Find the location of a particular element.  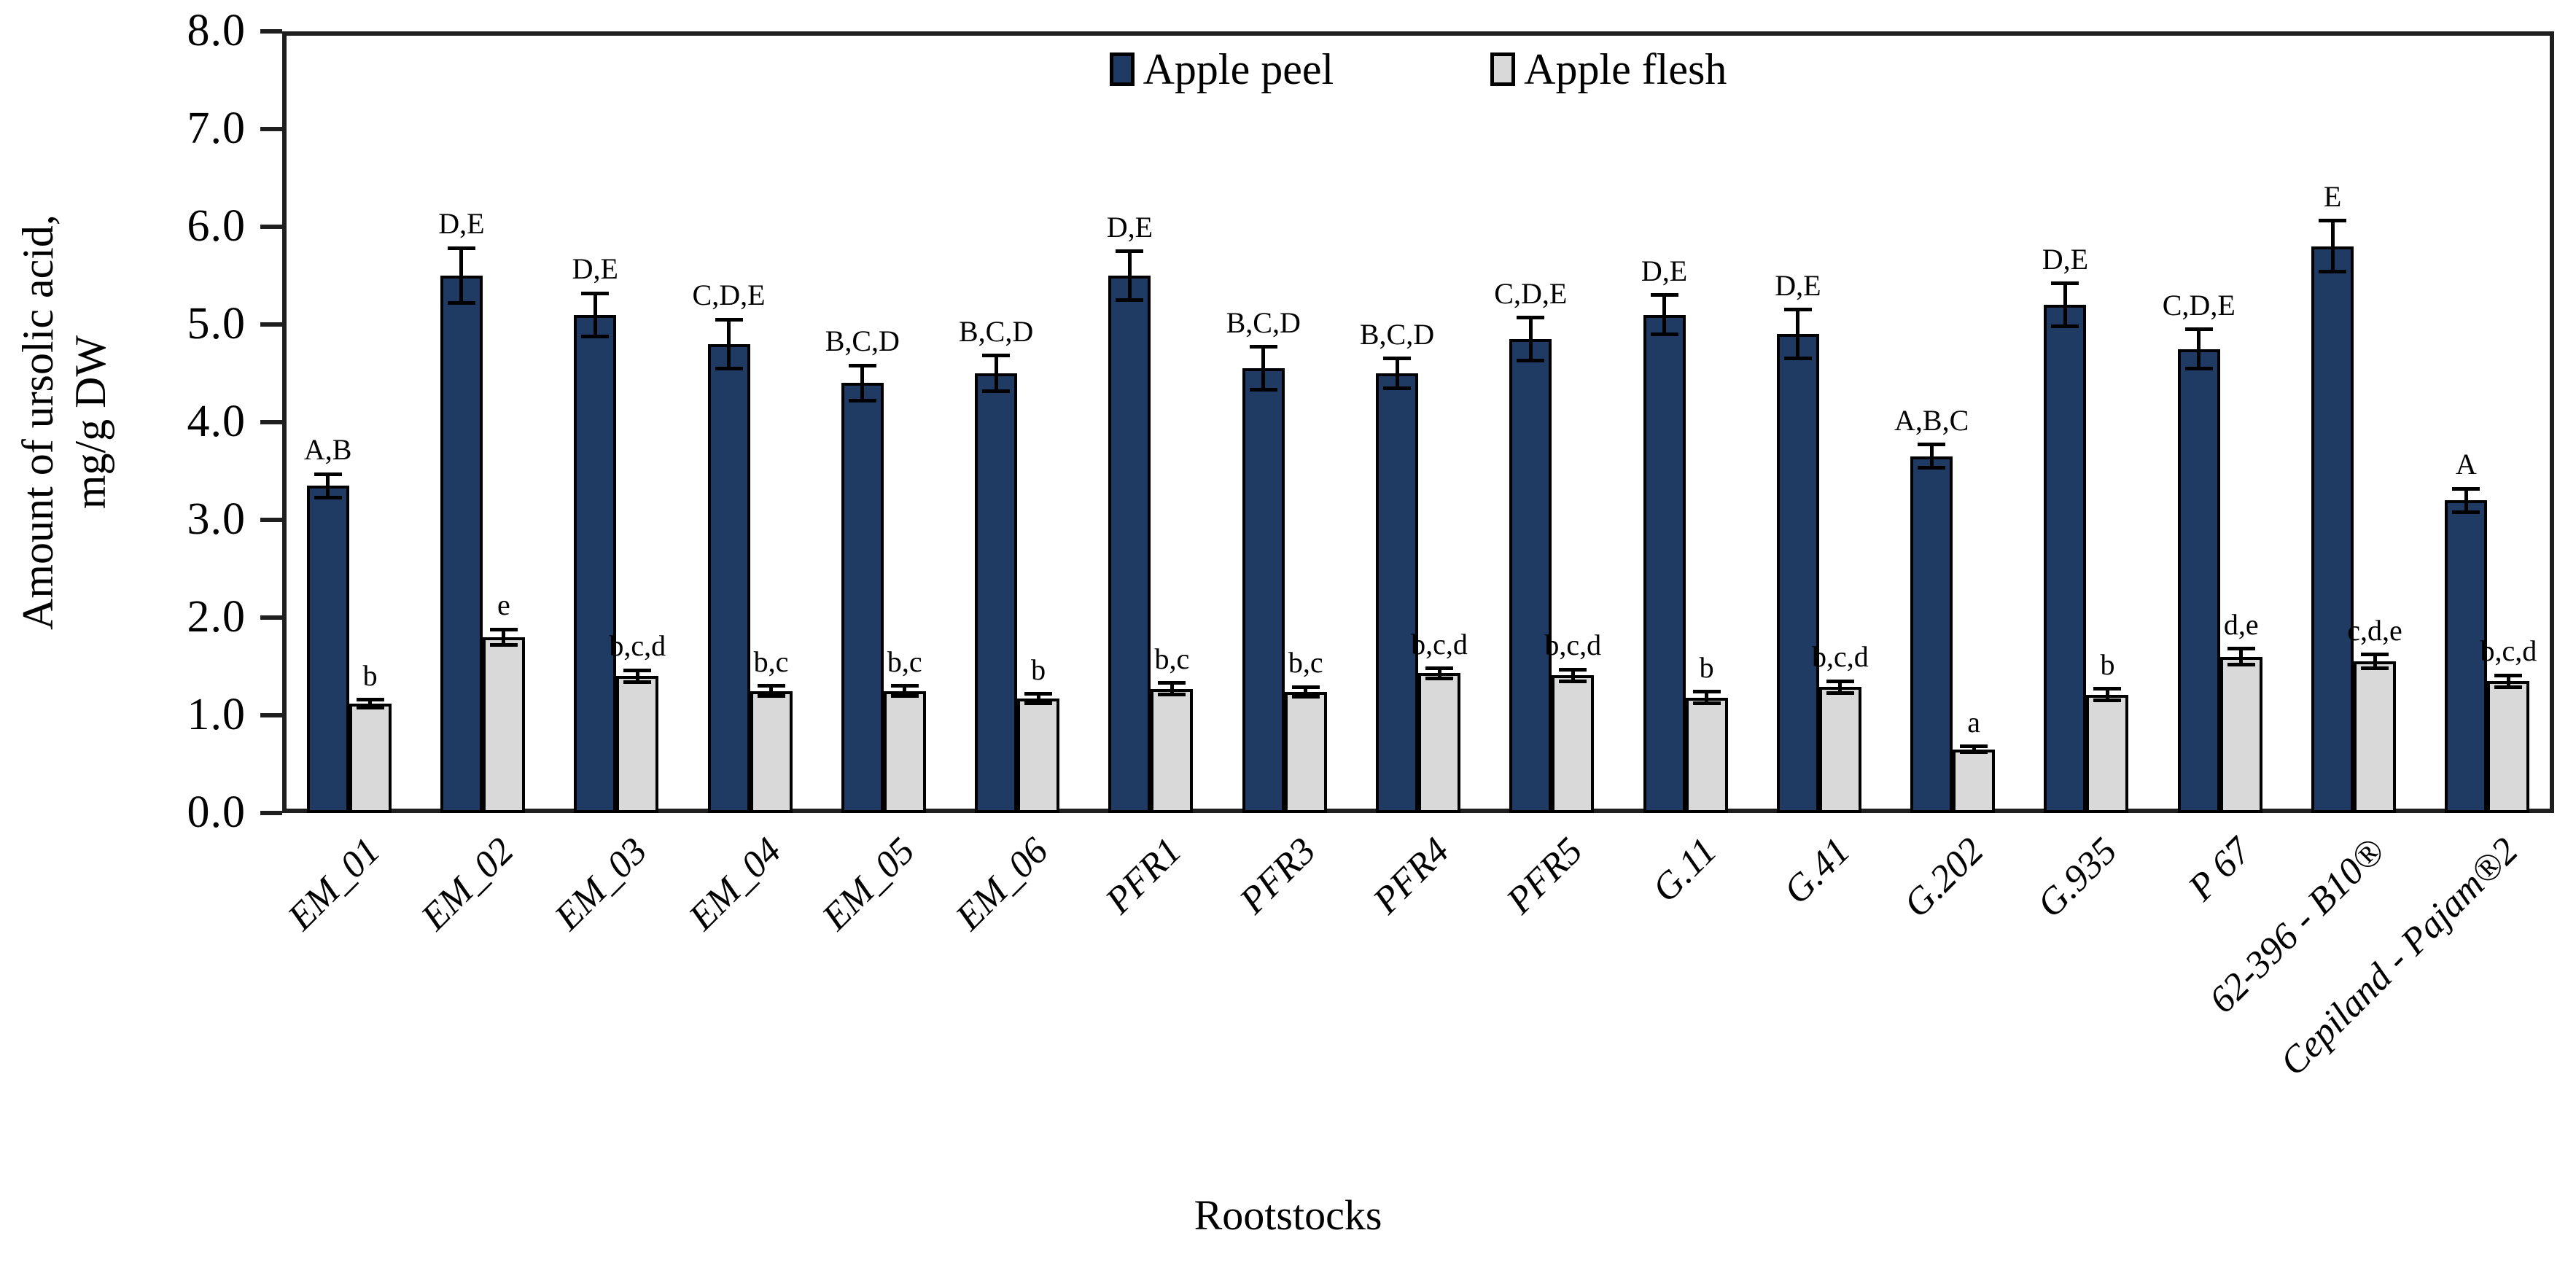

legend-item-apple-flesh: Apple flesh is located at coordinates (1608, 69).